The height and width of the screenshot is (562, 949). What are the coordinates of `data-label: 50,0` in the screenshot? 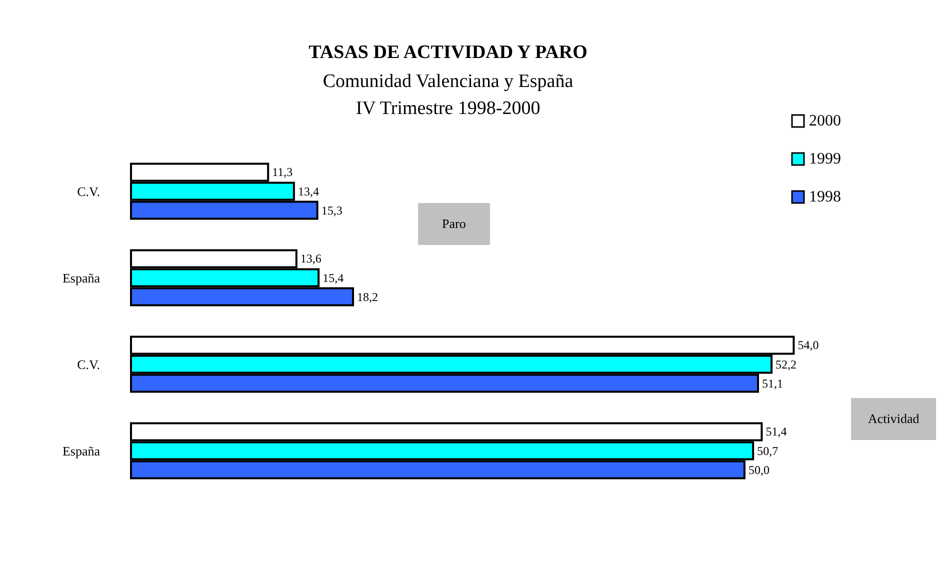 It's located at (759, 469).